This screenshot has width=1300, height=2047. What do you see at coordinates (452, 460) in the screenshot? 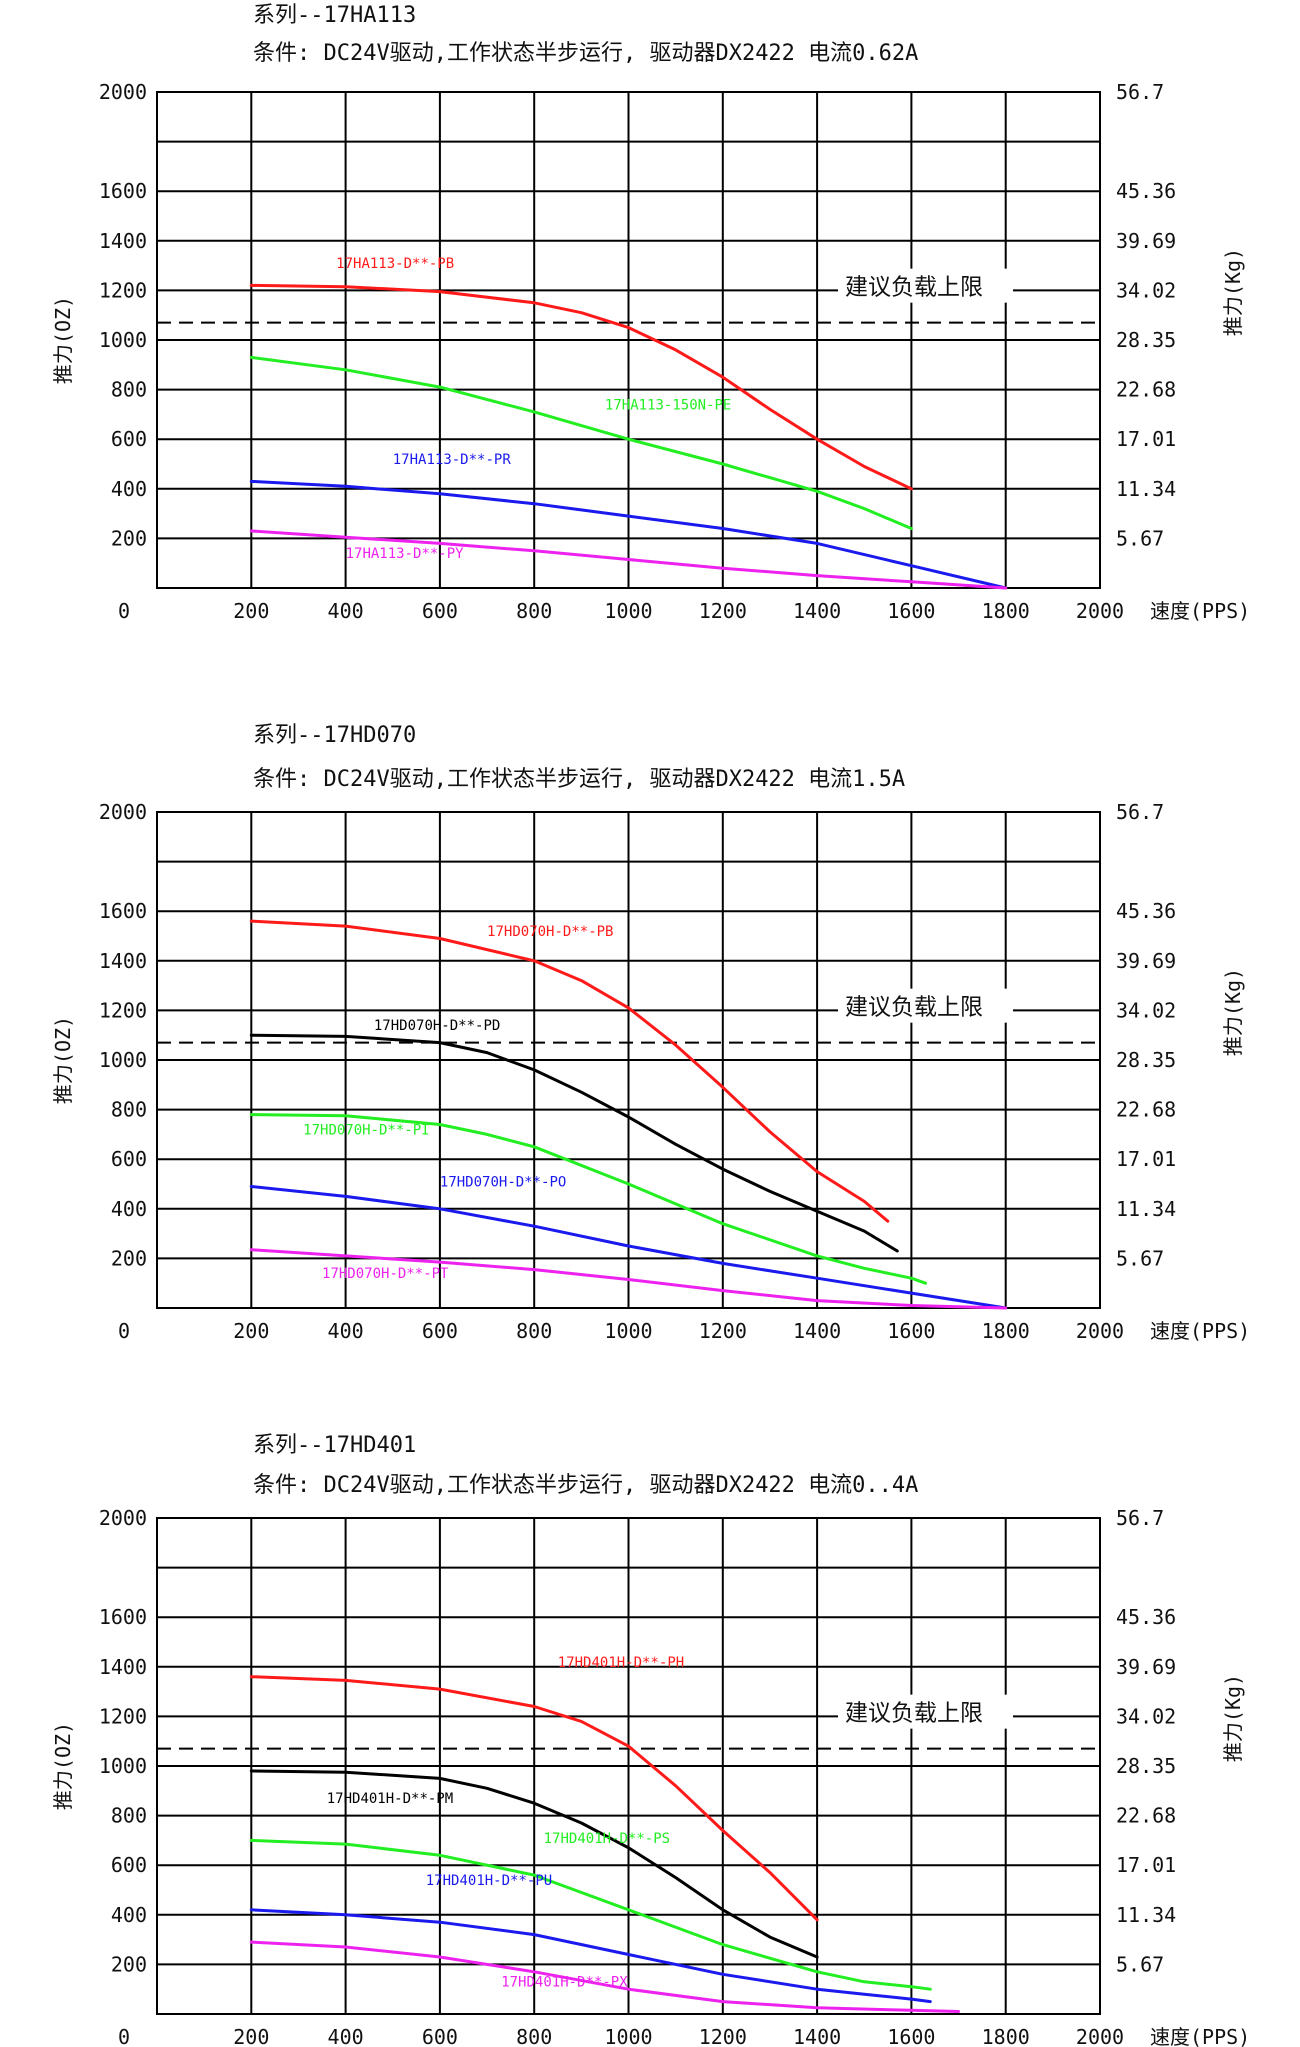
I see `series-label: 17HA113-D**-PR` at bounding box center [452, 460].